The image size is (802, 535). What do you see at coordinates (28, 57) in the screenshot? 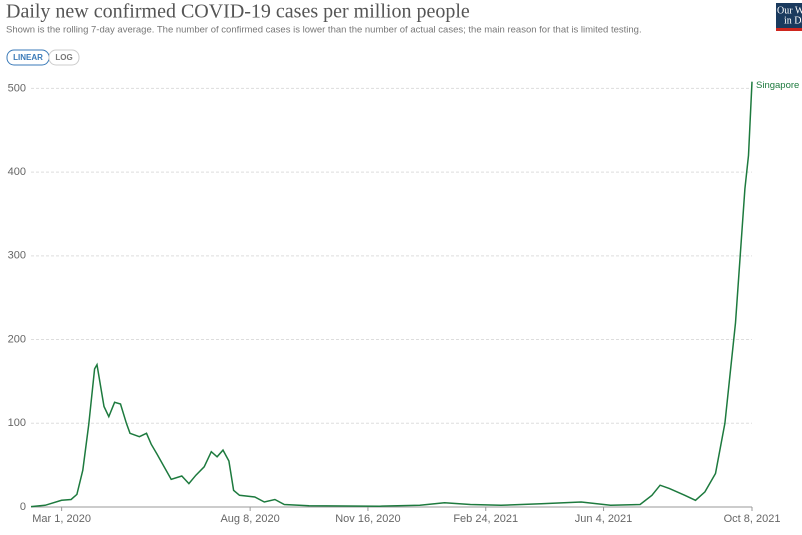
I see `linear-label: LINEAR` at bounding box center [28, 57].